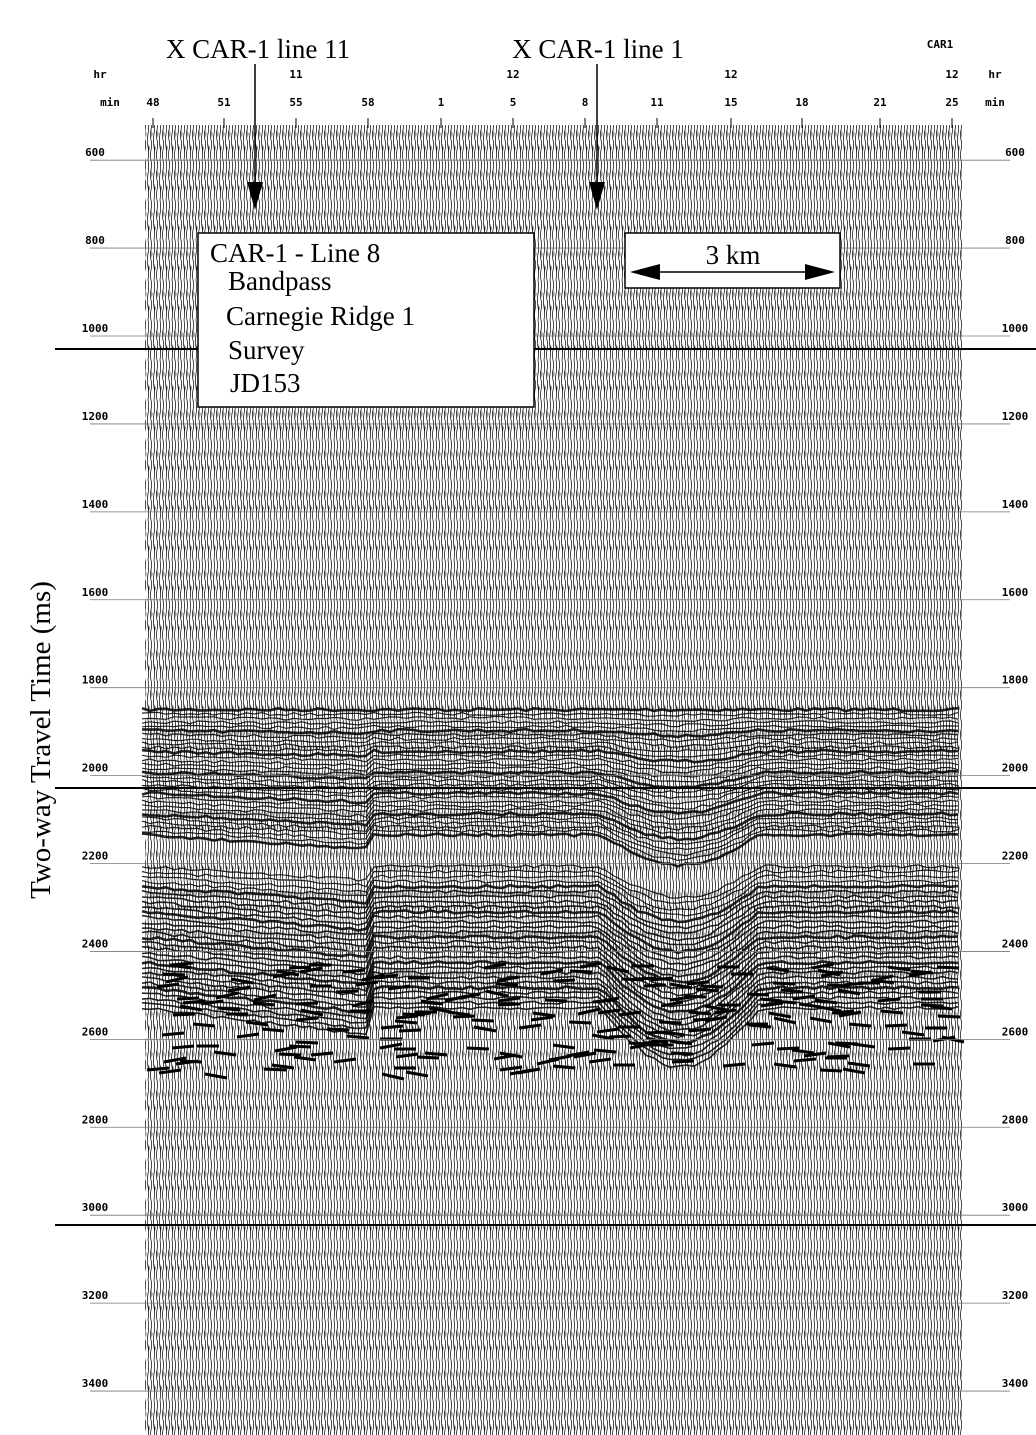 This screenshot has width=1036, height=1435. I want to click on hour-label: hr, so click(100, 74).